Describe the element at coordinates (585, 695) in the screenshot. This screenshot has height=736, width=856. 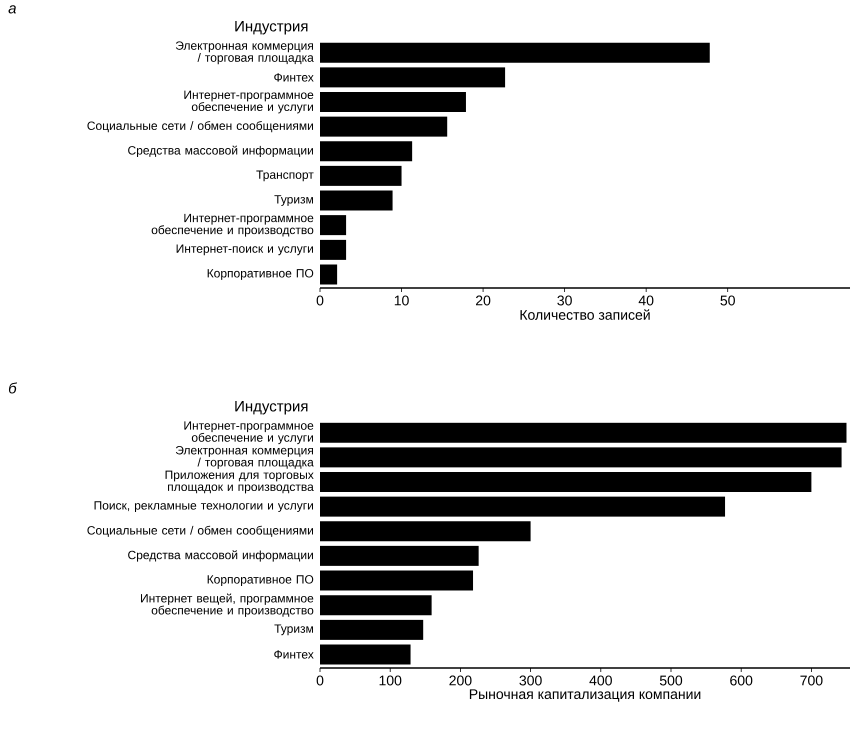
I see `x-axis-title: Рыночная капитализация компании` at that location.